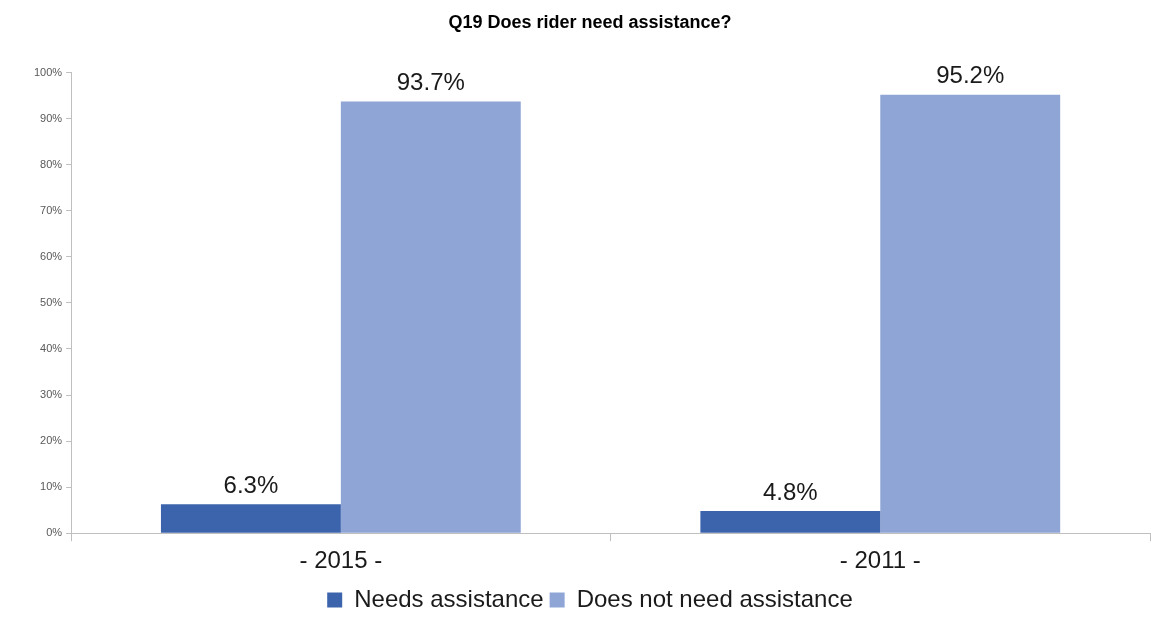 This screenshot has height=635, width=1151. Describe the element at coordinates (251, 484) in the screenshot. I see `data-label: 6.3%` at that location.